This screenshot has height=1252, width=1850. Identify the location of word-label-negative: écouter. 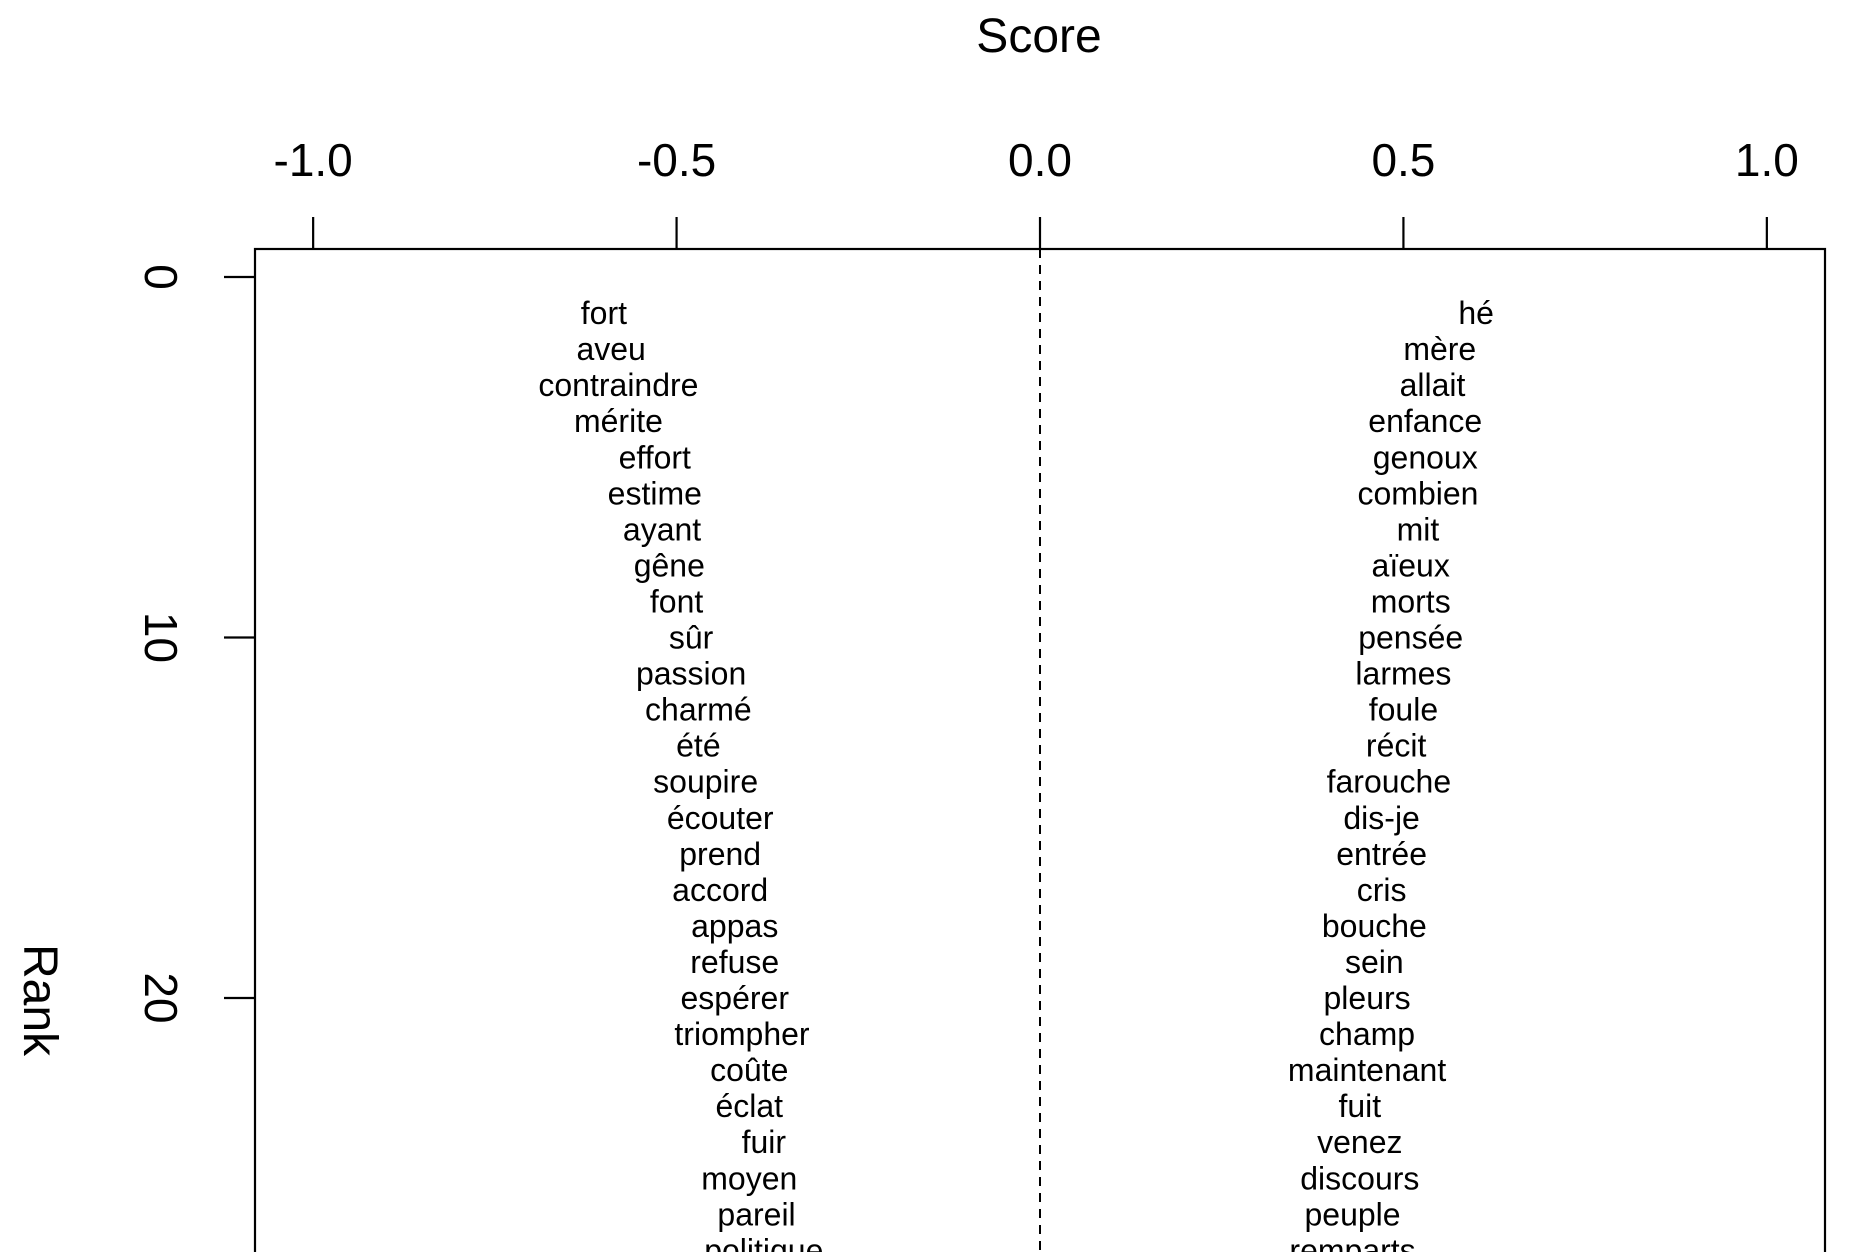
(720, 818).